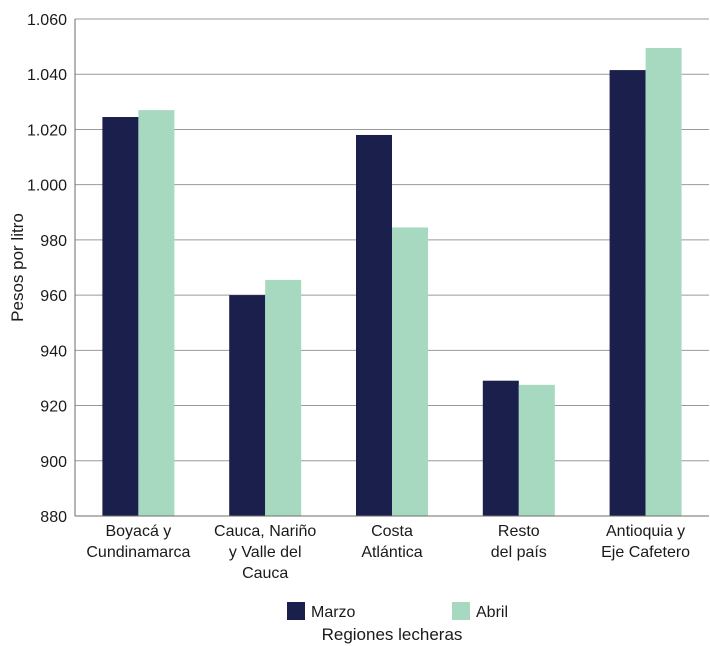  Describe the element at coordinates (53, 517) in the screenshot. I see `y-tick-label: 880` at that location.